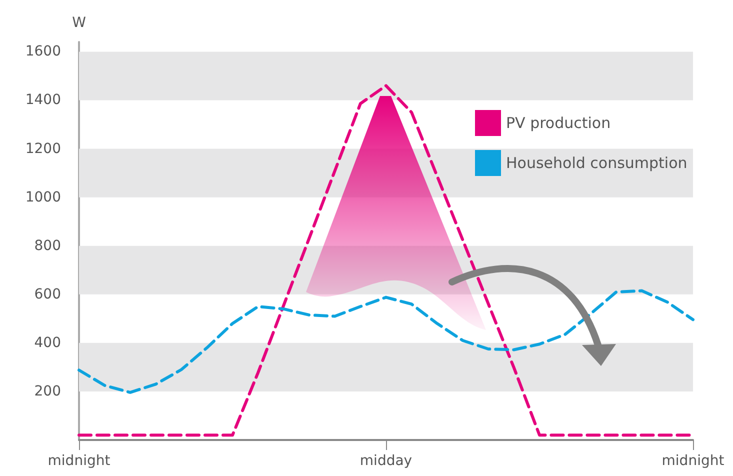 The height and width of the screenshot is (476, 733). Describe the element at coordinates (597, 163) in the screenshot. I see `legend-label: Household consumption` at that location.